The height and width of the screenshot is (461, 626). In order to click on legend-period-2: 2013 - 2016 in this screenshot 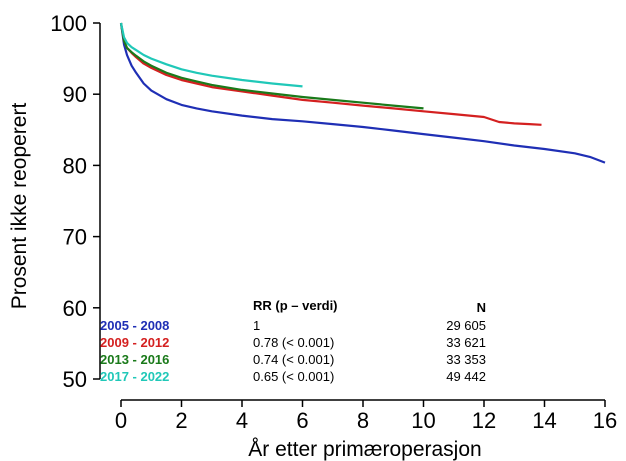, I will do `click(134, 359)`.